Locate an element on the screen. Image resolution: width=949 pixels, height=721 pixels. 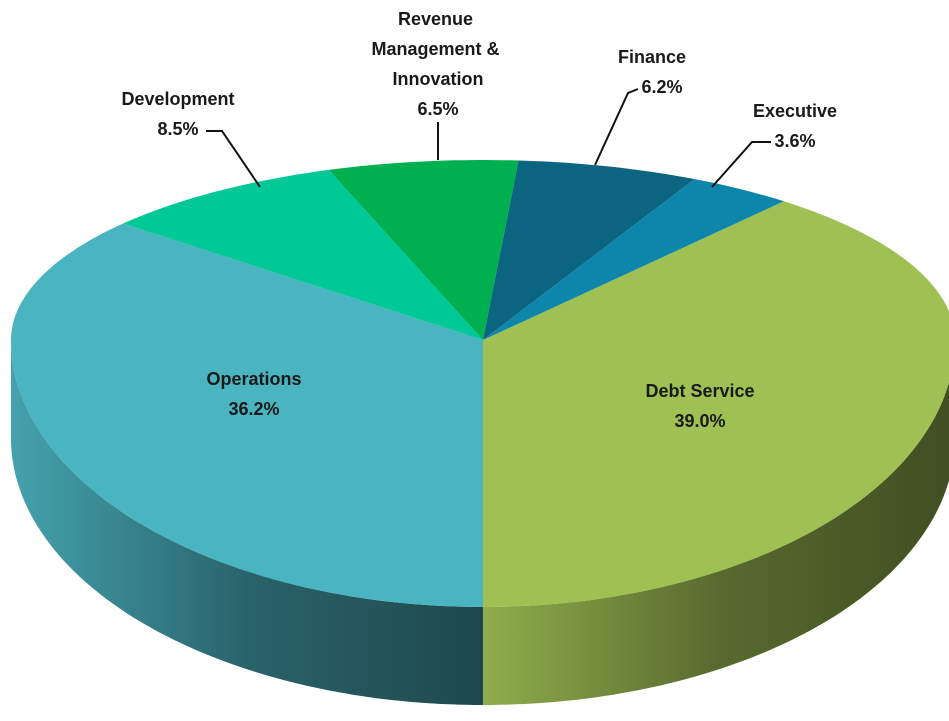
slice-label: Finance is located at coordinates (652, 57).